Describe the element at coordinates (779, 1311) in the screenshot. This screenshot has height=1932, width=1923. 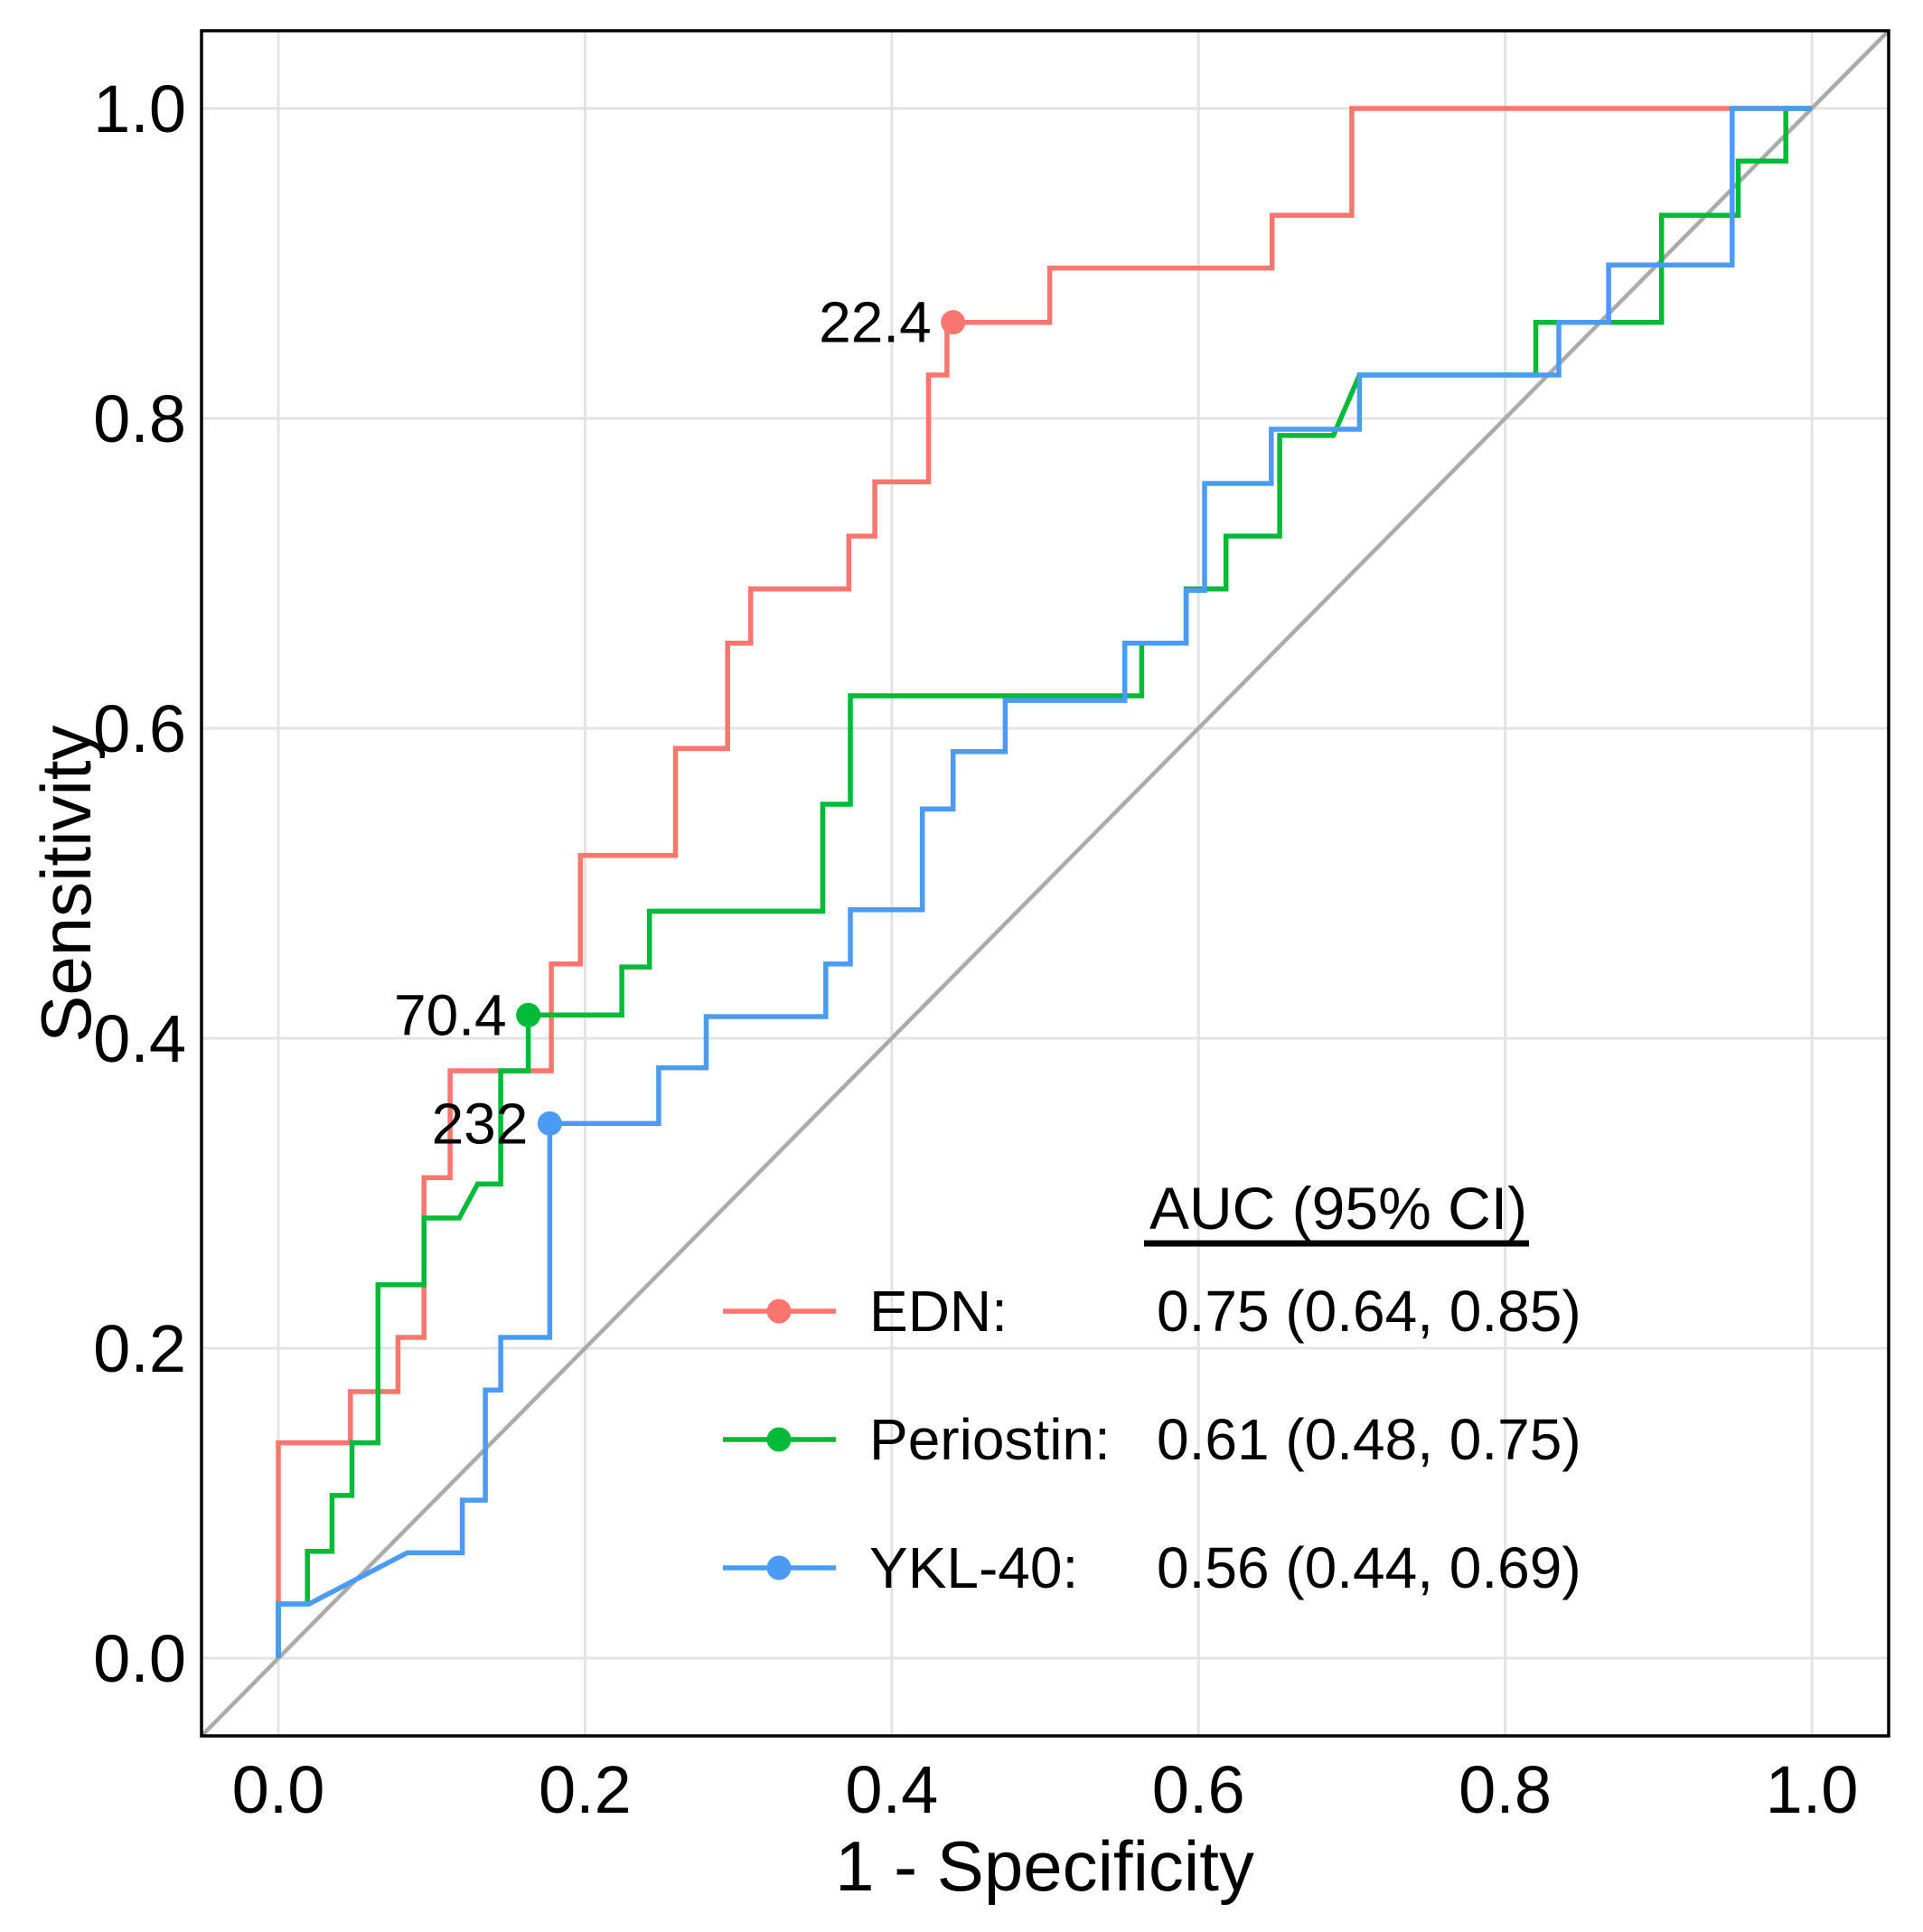
I see `legend-marker-dot-edn` at that location.